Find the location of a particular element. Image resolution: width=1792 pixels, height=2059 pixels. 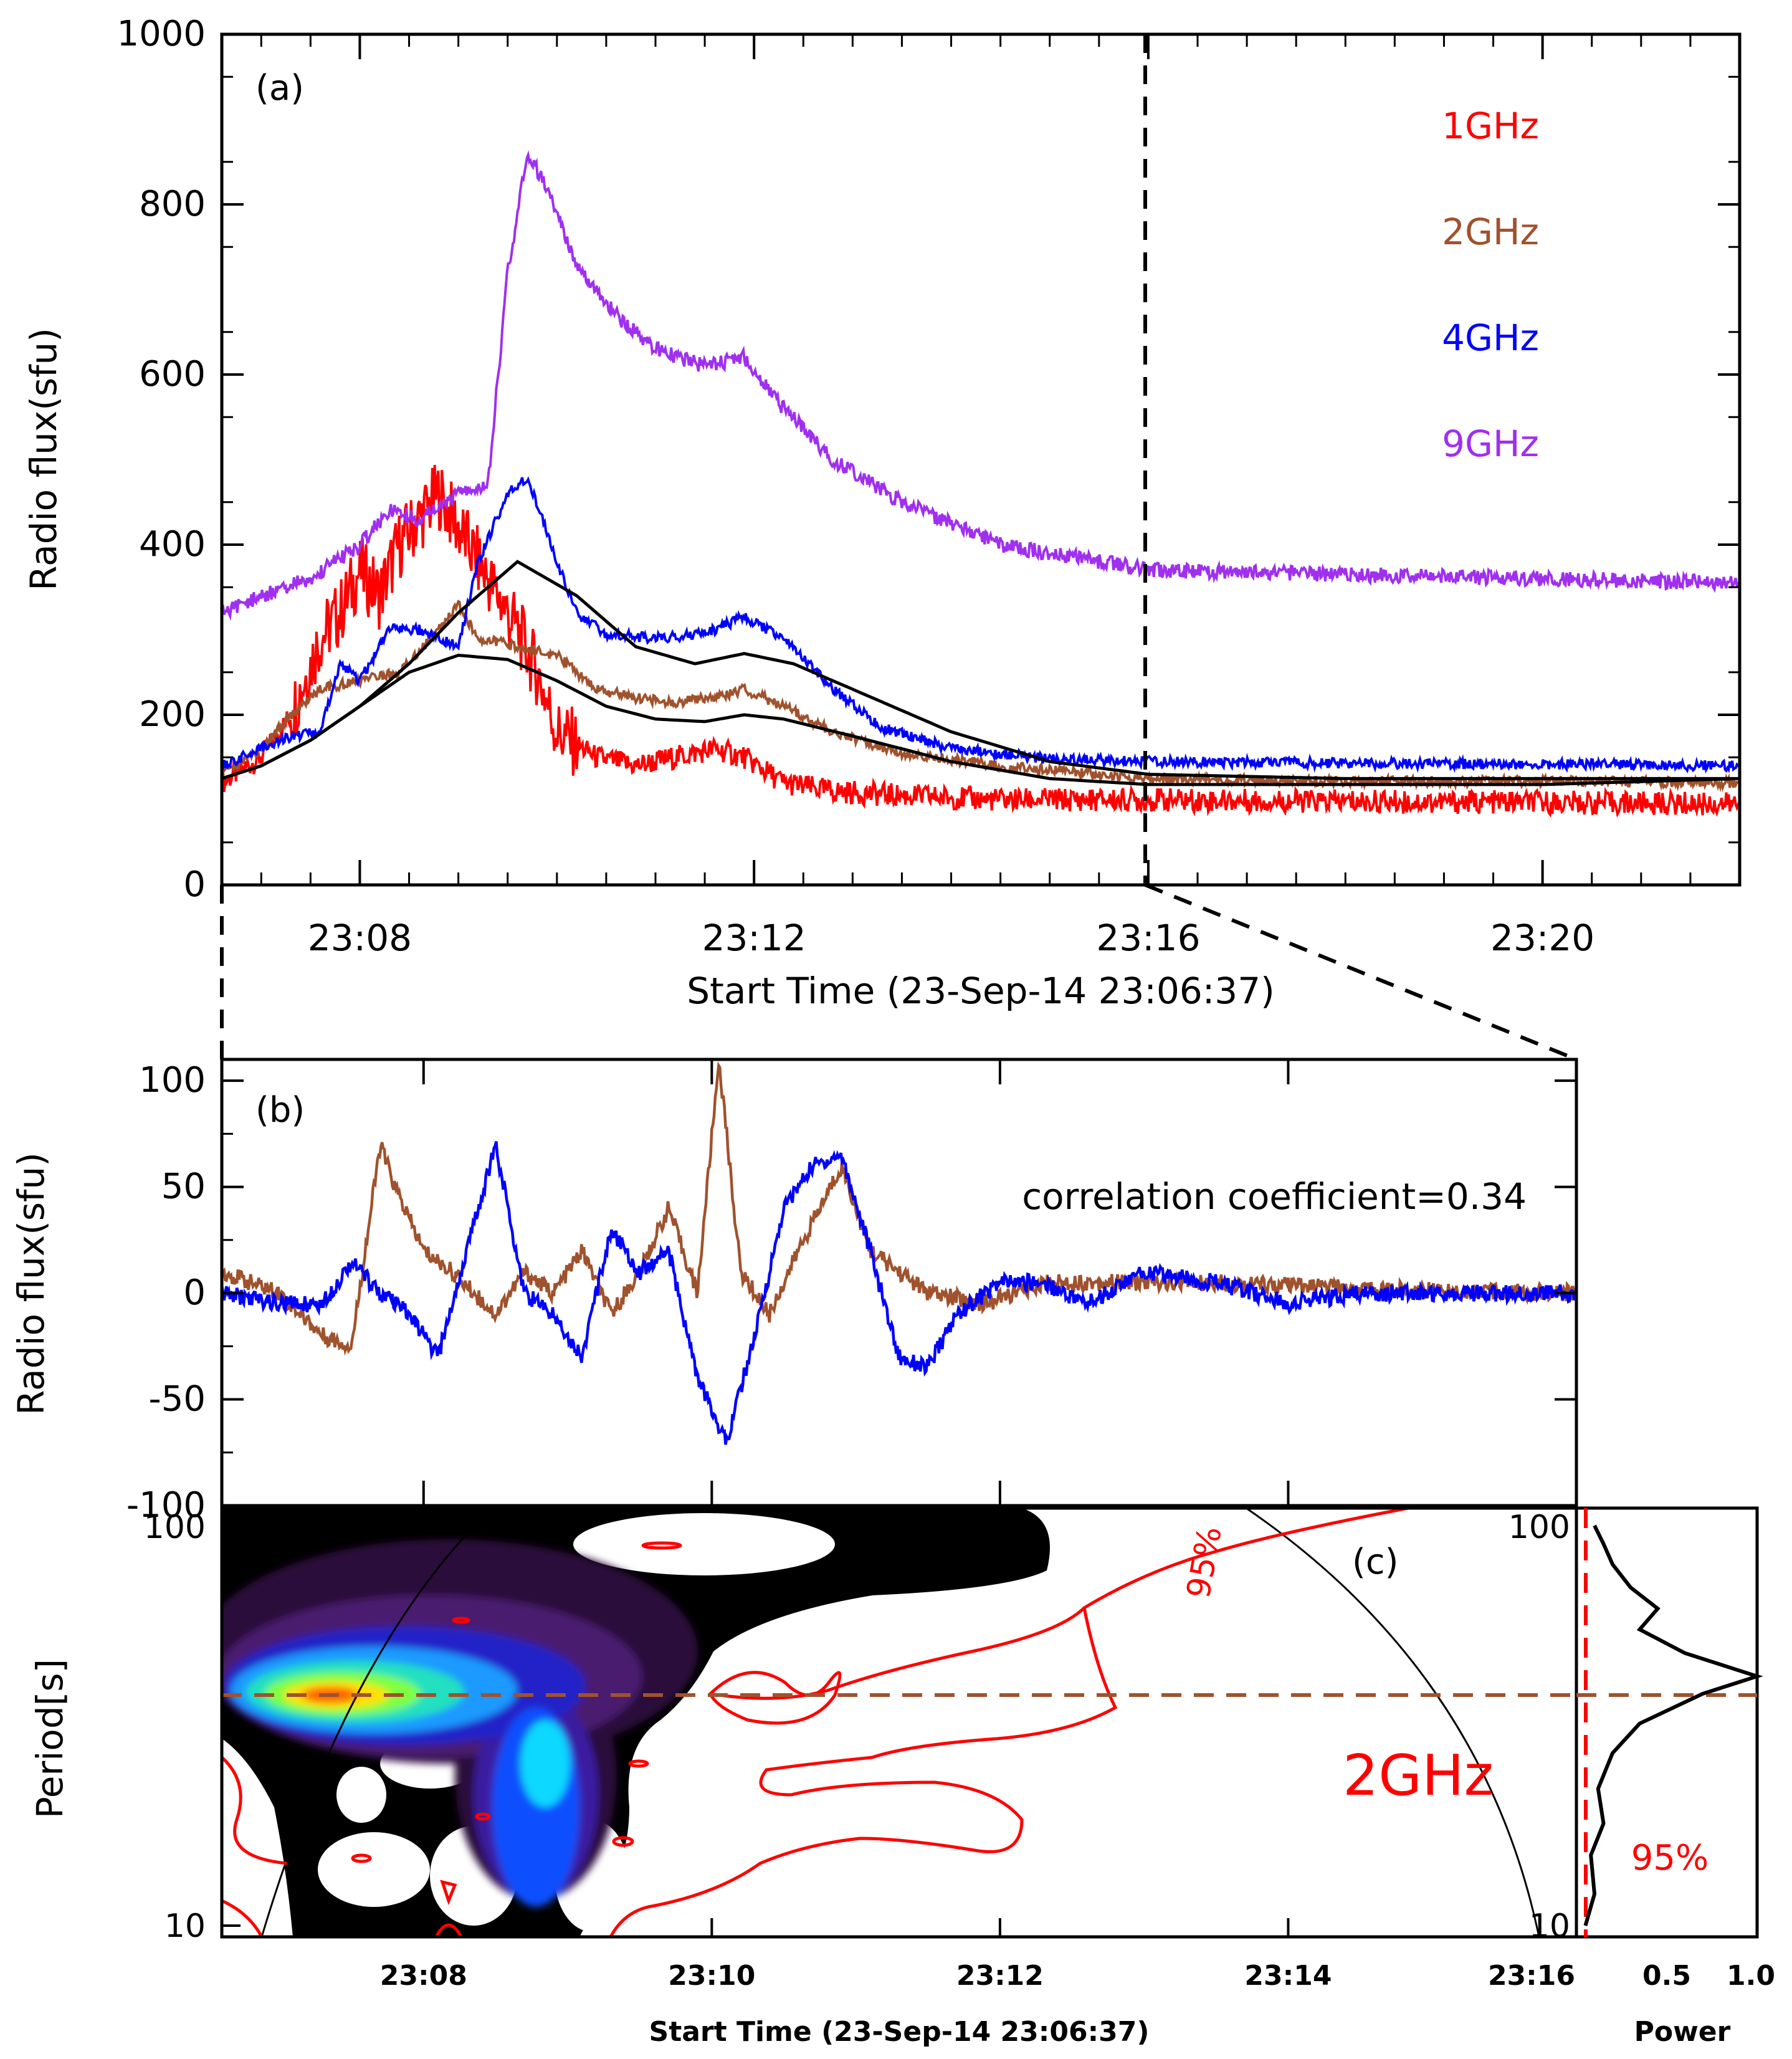

correlation-annotation: correlation coefficient=0.34 is located at coordinates (1274, 1196).